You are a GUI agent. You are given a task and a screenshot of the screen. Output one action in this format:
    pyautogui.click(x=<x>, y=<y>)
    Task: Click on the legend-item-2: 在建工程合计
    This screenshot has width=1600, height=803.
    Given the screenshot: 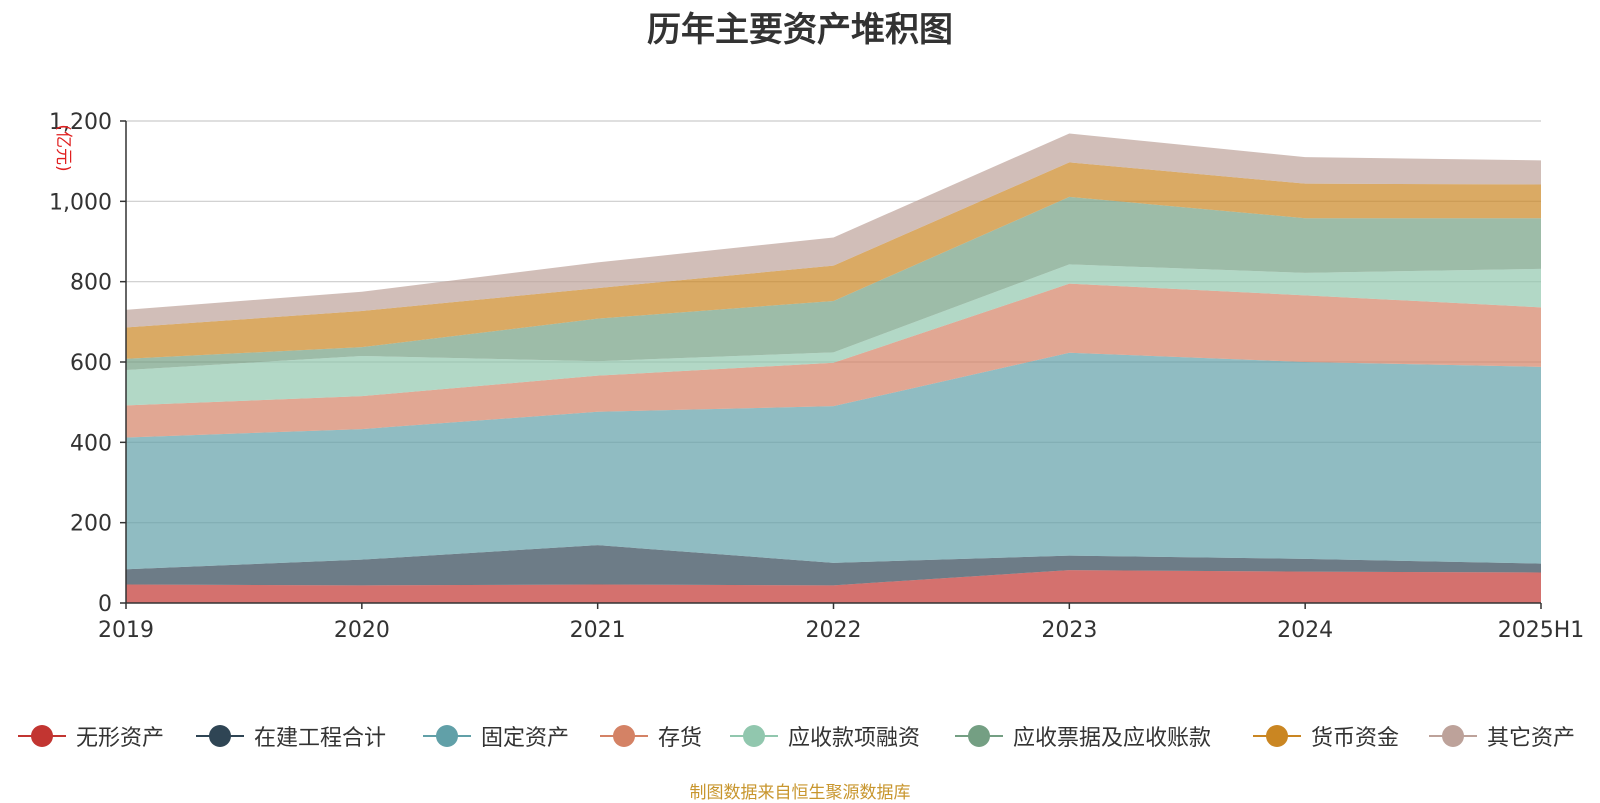 What is the action you would take?
    pyautogui.click(x=291, y=736)
    